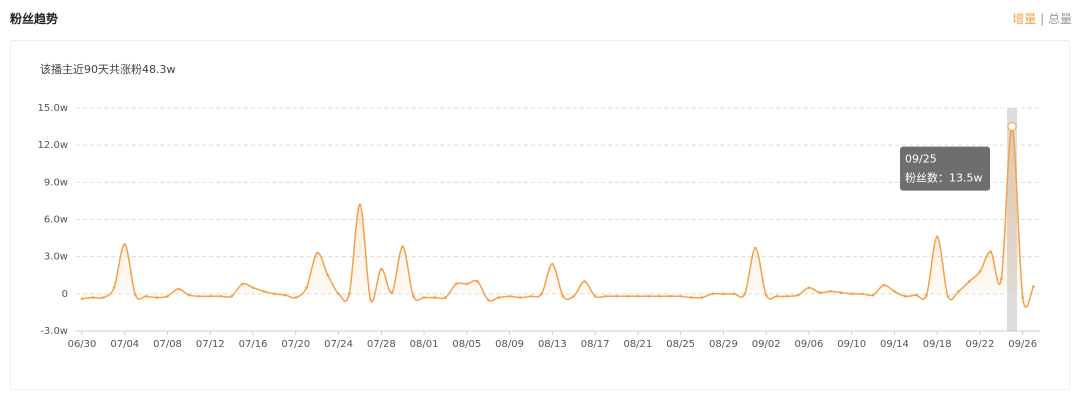  Describe the element at coordinates (56, 257) in the screenshot. I see `y-tick-label: 3.0w` at that location.